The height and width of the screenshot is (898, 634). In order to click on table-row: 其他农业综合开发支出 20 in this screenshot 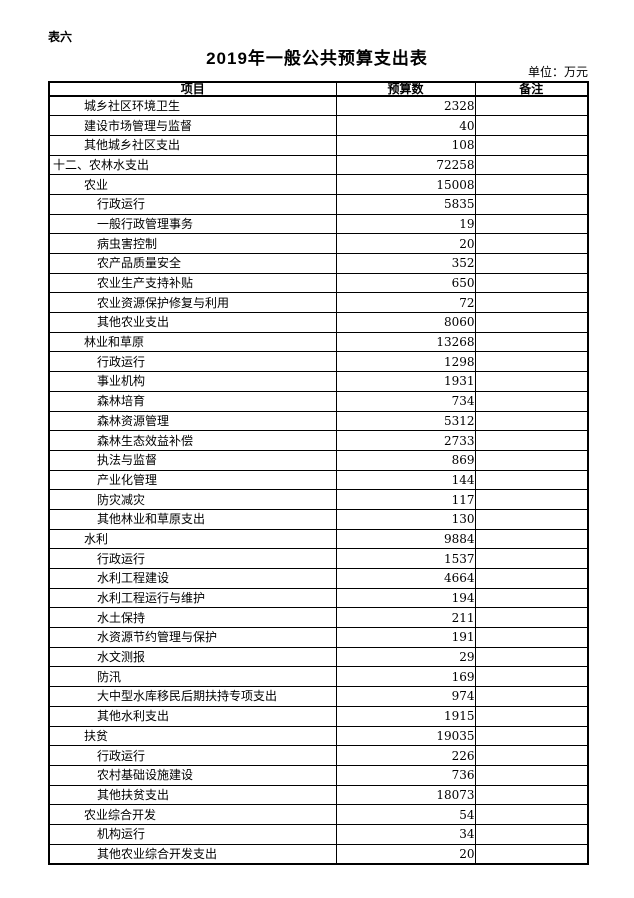, I will do `click(318, 854)`.